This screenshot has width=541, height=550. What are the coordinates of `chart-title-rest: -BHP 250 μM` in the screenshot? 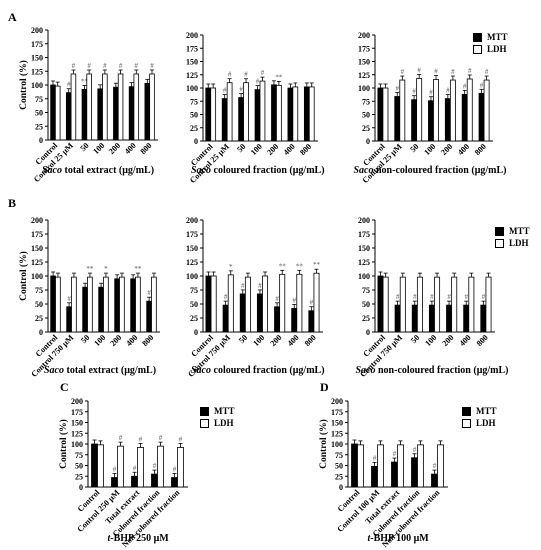 It's located at (139, 538).